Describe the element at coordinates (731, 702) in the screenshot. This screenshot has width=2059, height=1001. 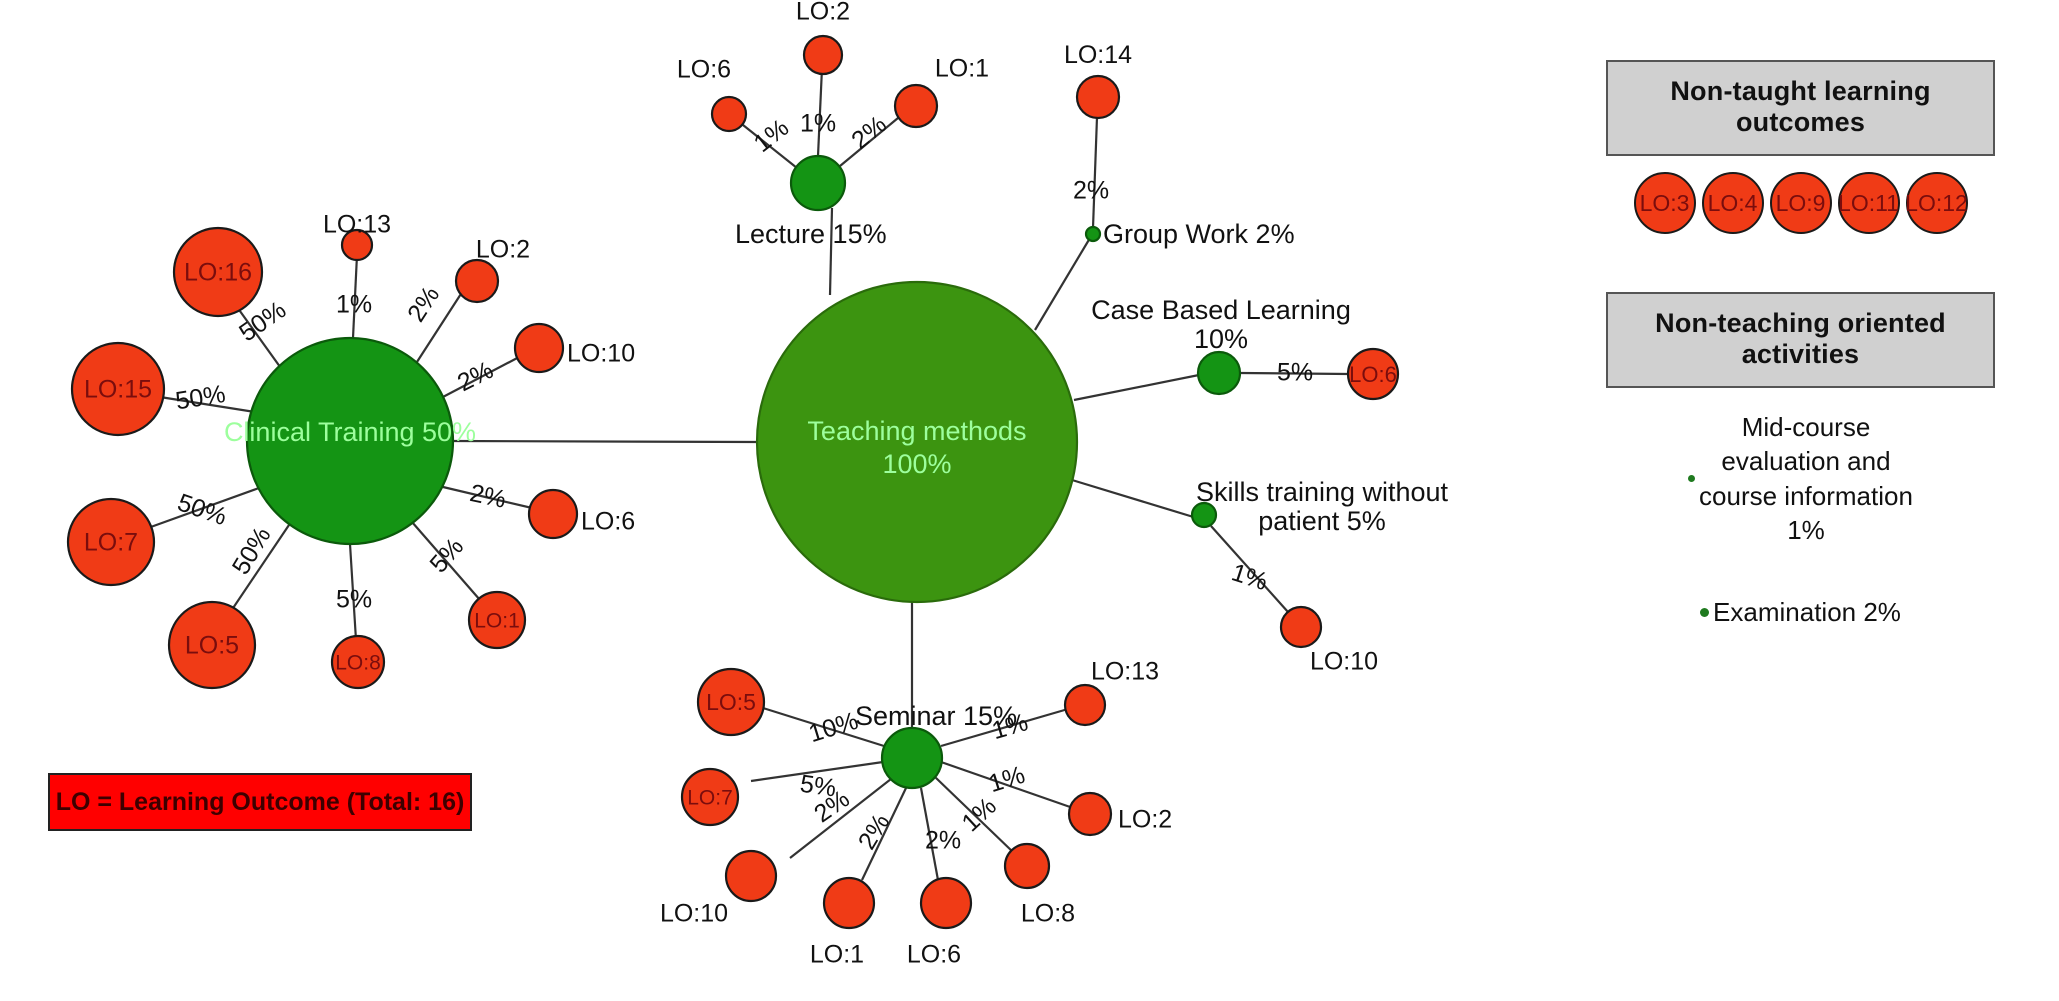
I see `lo-node-seminar-lo5` at that location.